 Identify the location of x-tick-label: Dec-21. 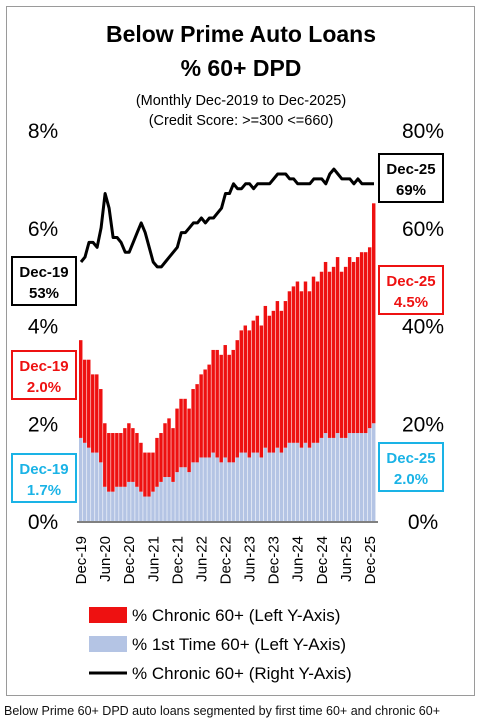
(177, 560).